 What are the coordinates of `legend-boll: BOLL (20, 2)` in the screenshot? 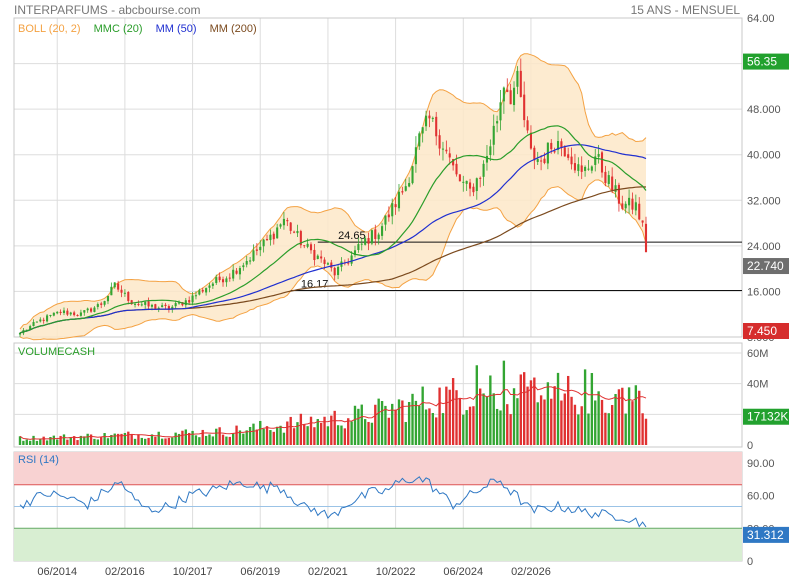 It's located at (49, 29).